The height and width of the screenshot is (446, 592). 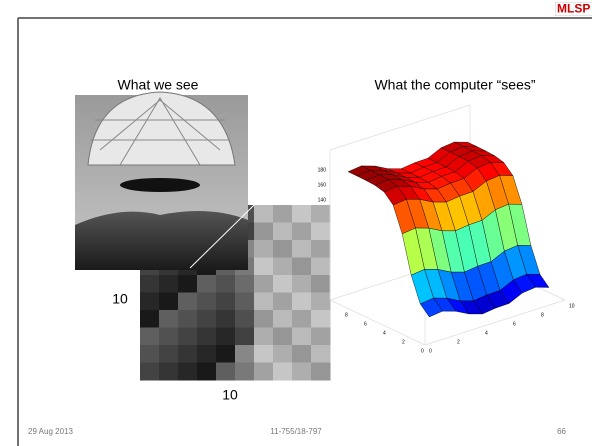 I want to click on y-tick-label: 6, so click(x=365, y=324).